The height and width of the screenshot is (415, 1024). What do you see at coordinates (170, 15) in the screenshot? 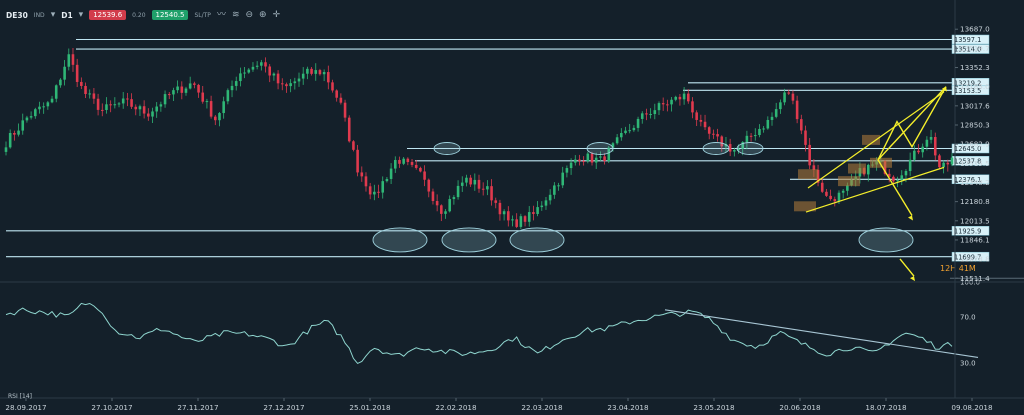
I see `buy-price-button: 12540.5` at bounding box center [170, 15].